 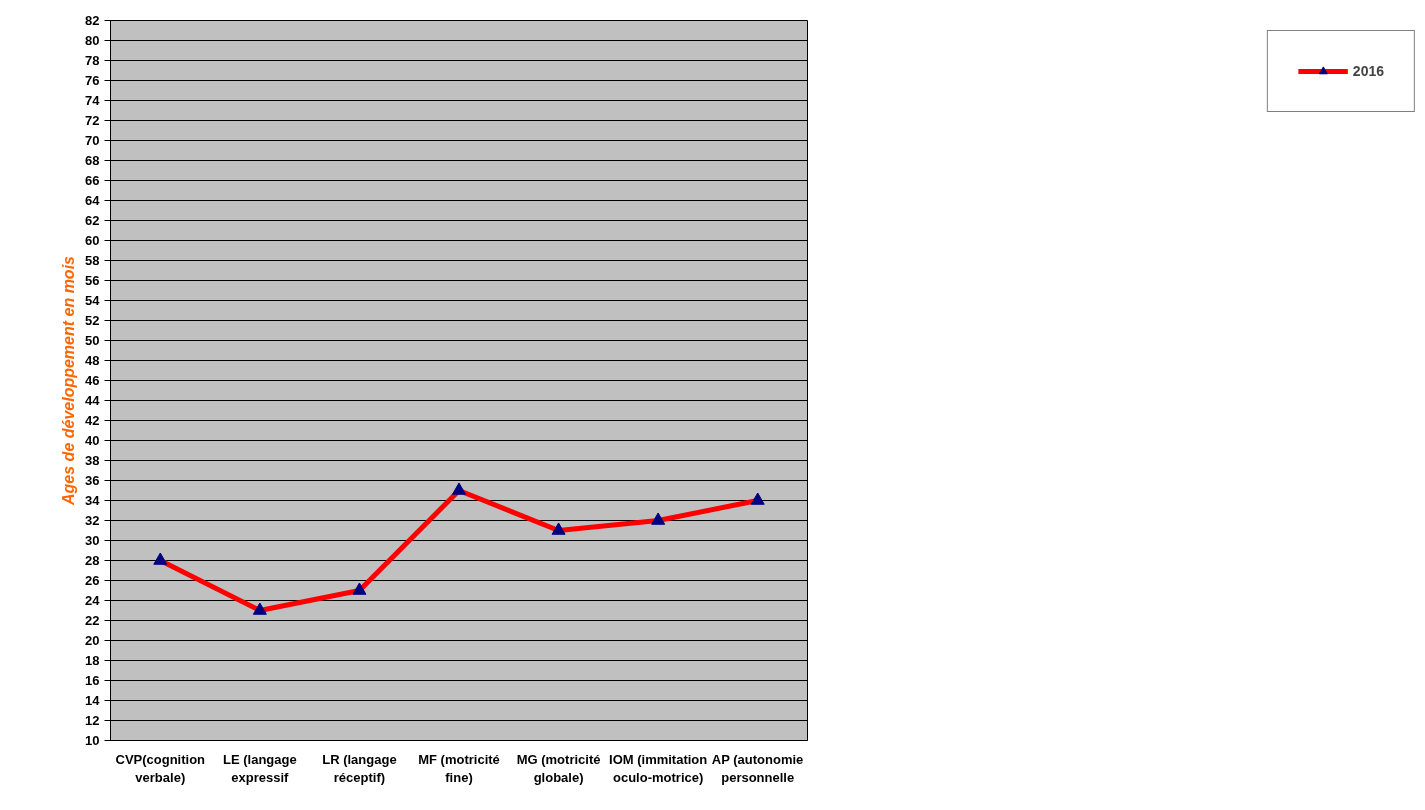 I want to click on y-tick-label: 72, so click(x=92, y=120).